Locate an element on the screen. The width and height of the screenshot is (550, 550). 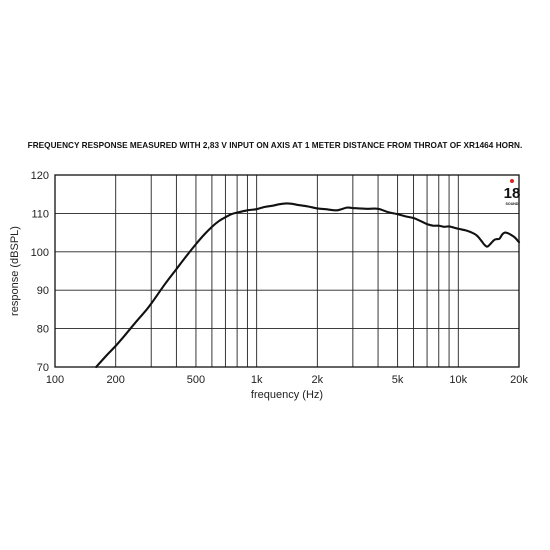
x-tick-label: 2k is located at coordinates (318, 380).